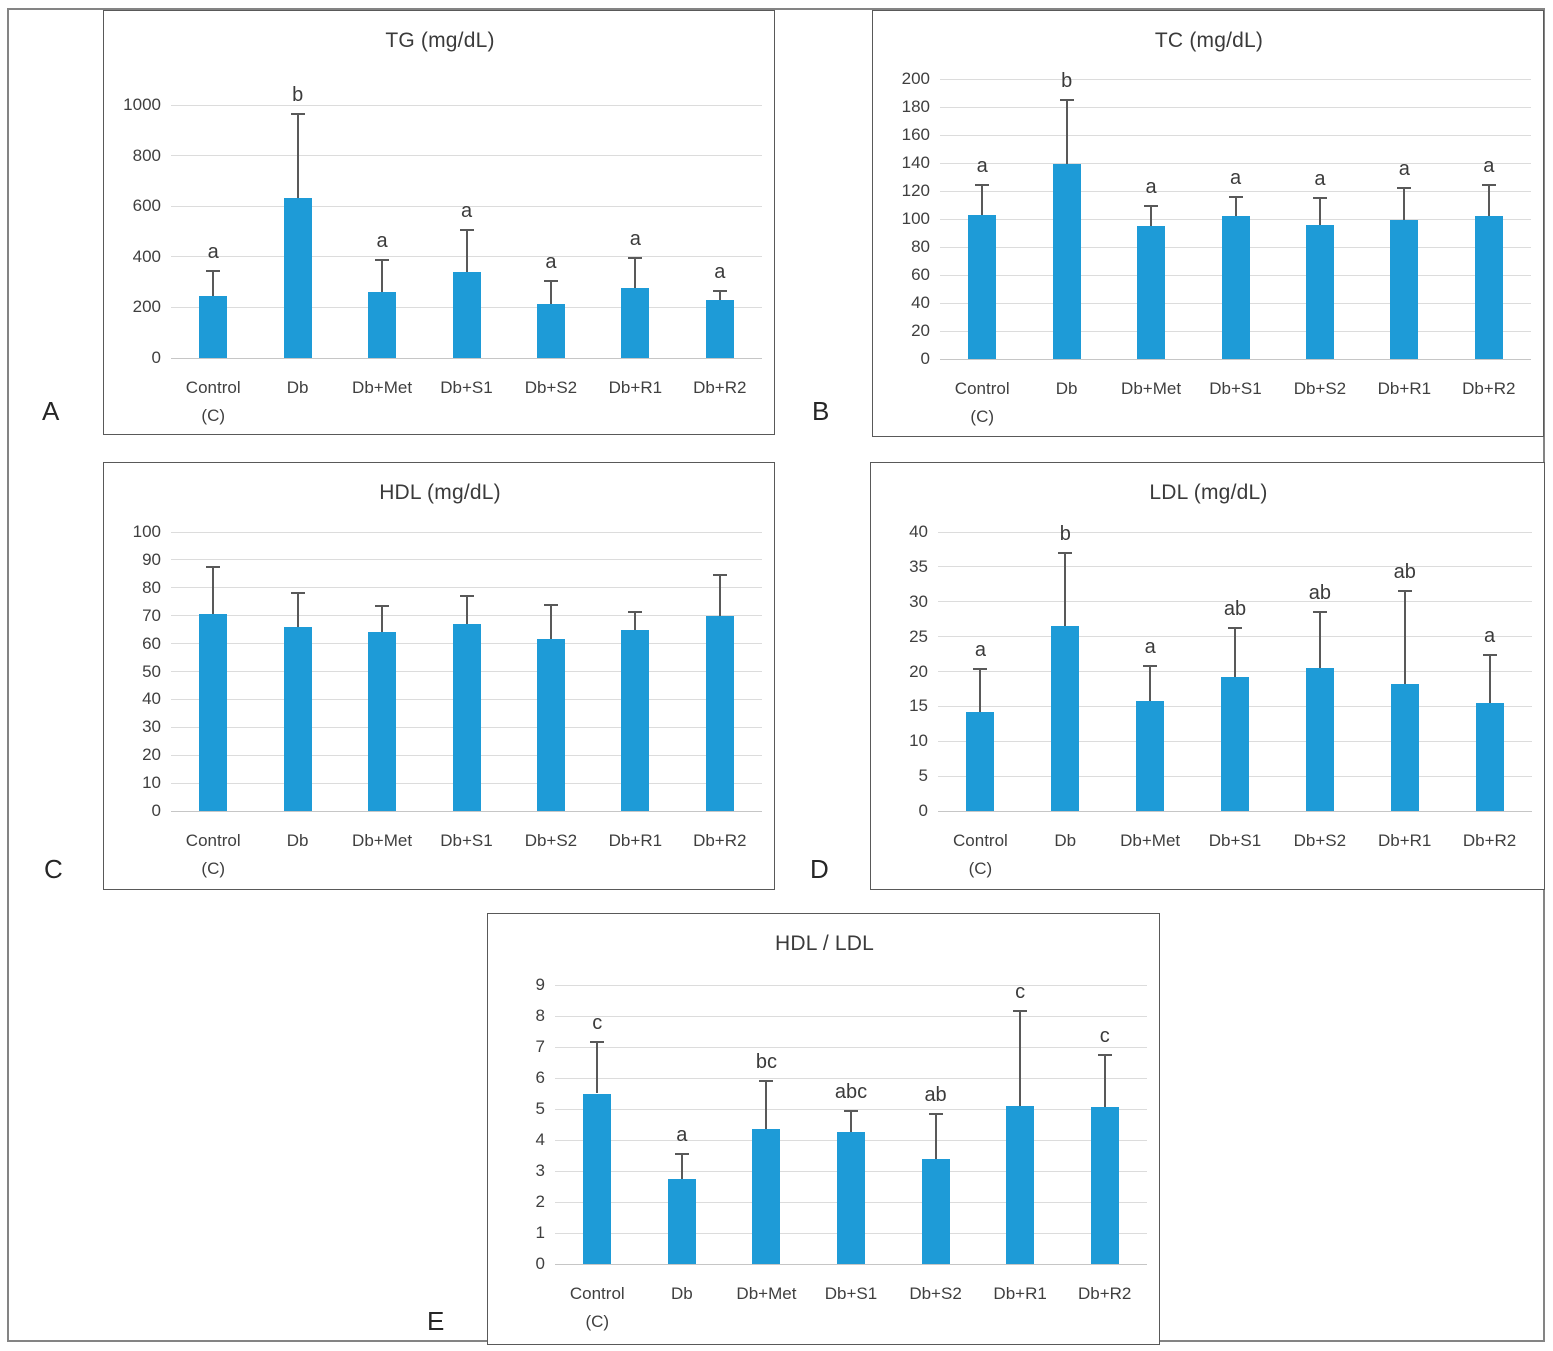 Image resolution: width=1553 pixels, height=1351 pixels. Describe the element at coordinates (540, 1139) in the screenshot. I see `y-axis-tick-label: 4` at that location.